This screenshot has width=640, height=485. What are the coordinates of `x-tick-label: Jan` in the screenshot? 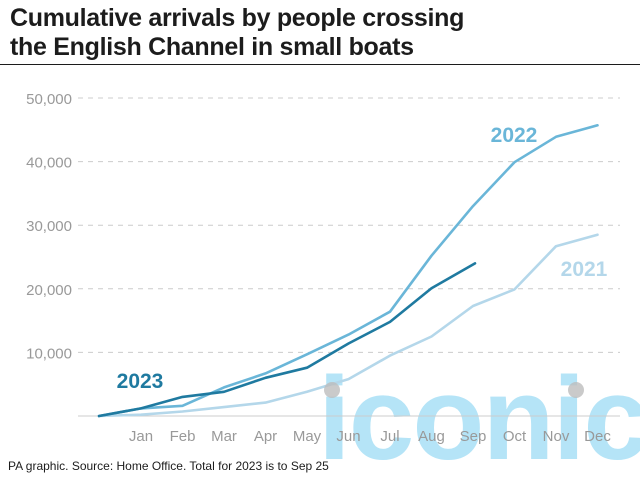 It's located at (141, 436).